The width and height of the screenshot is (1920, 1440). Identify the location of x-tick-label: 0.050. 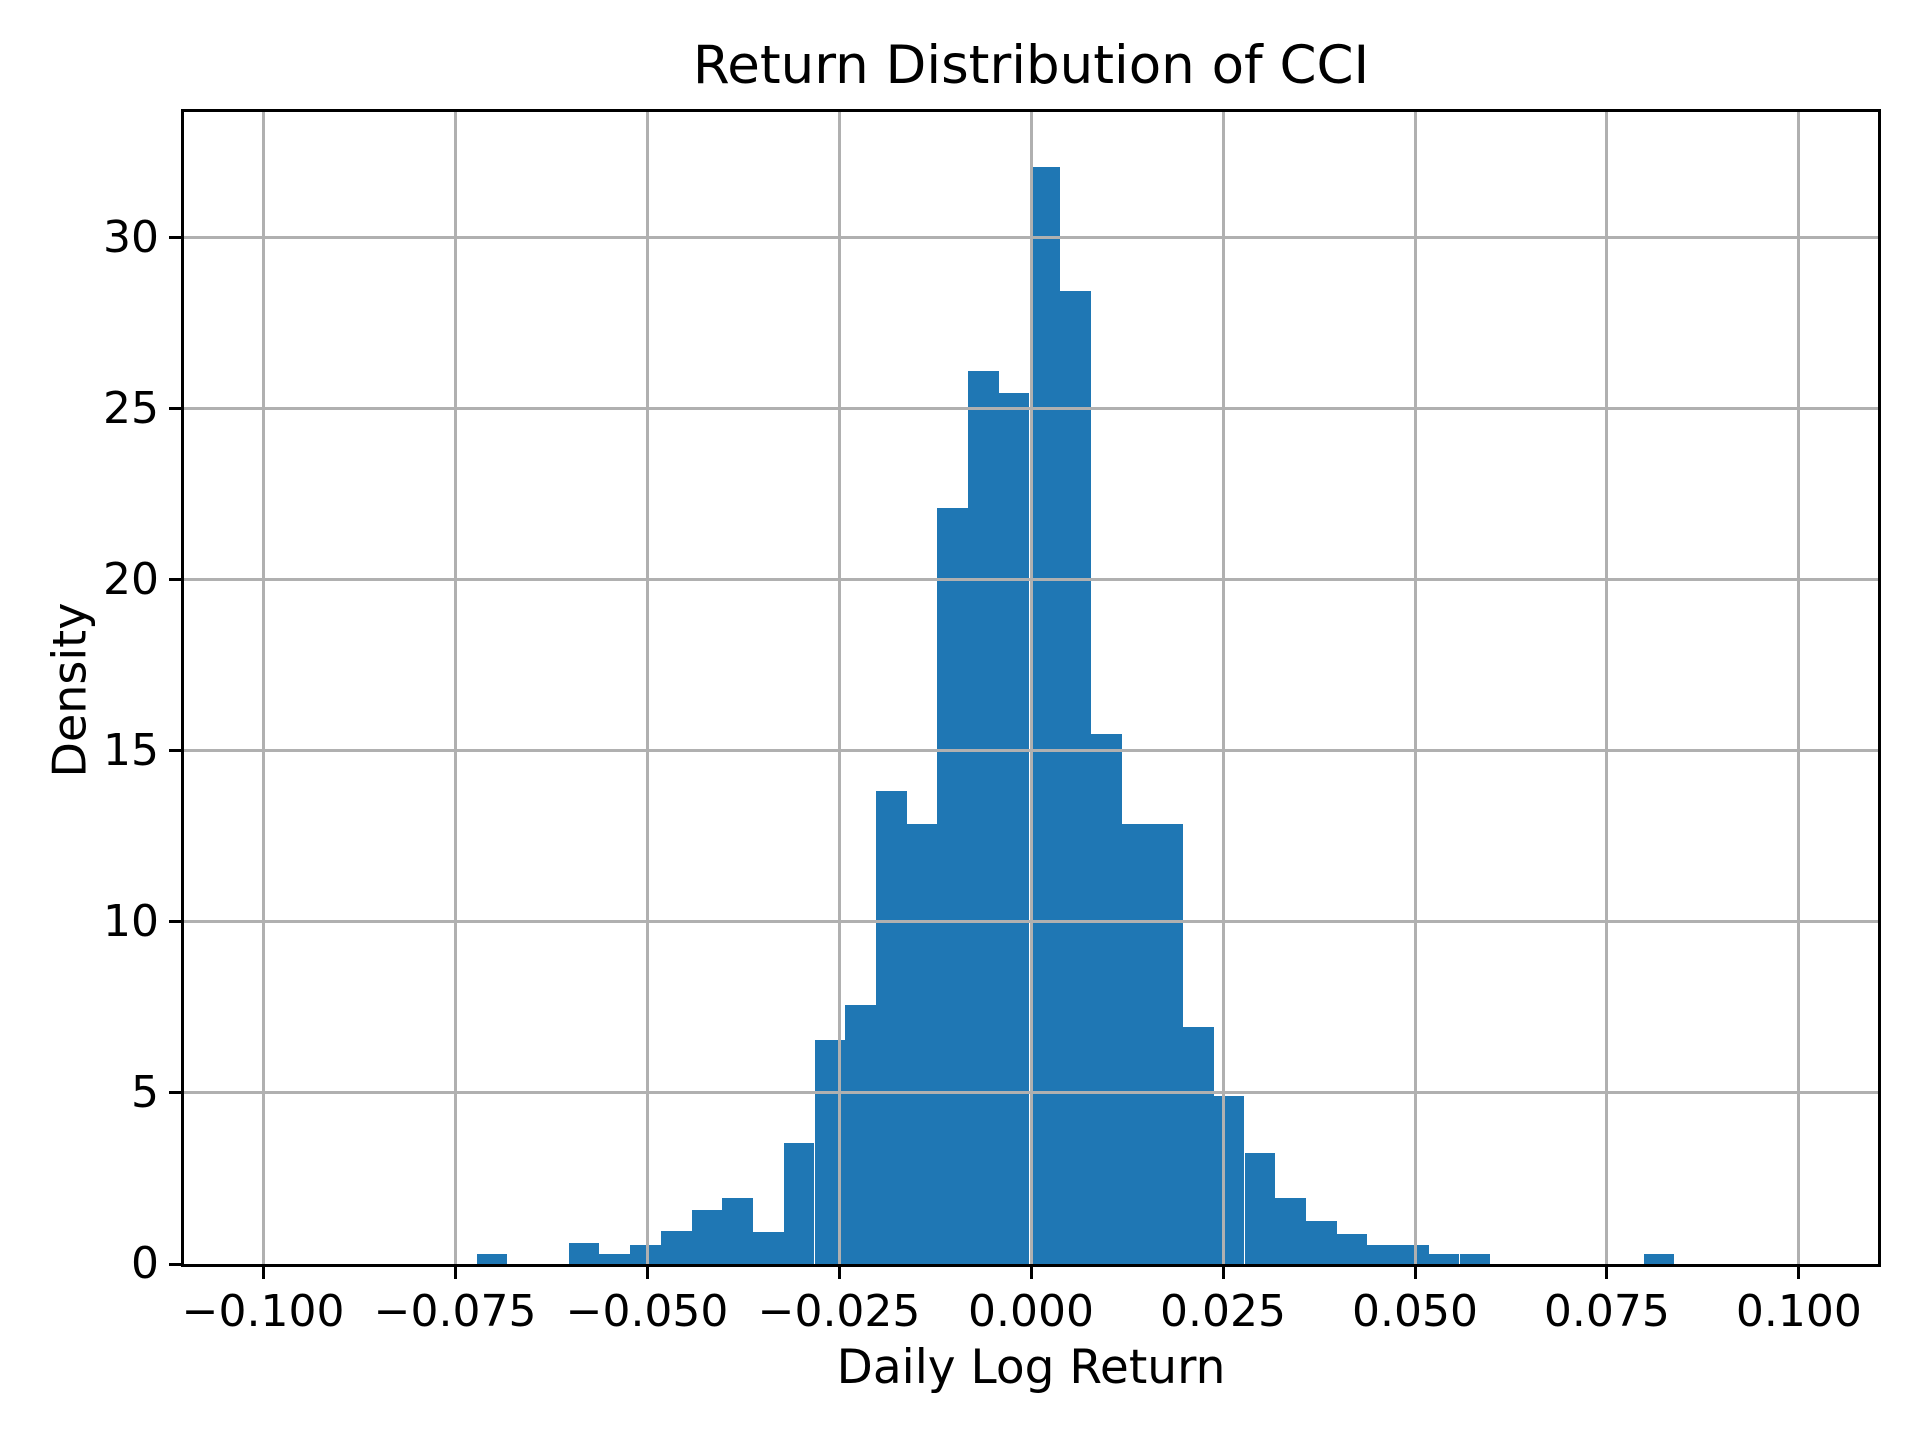
(1415, 1311).